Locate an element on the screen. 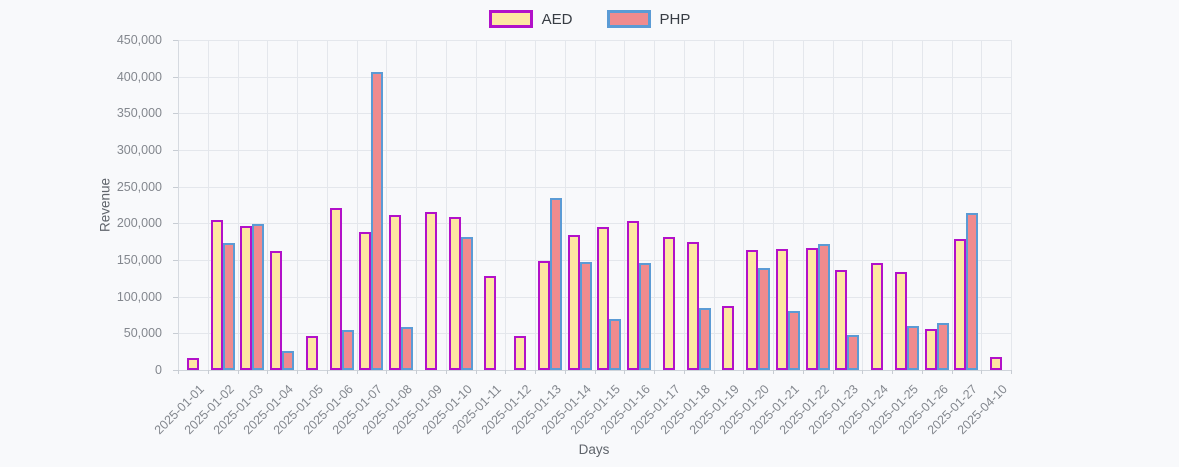  legend-item-aed: AED is located at coordinates (530, 19).